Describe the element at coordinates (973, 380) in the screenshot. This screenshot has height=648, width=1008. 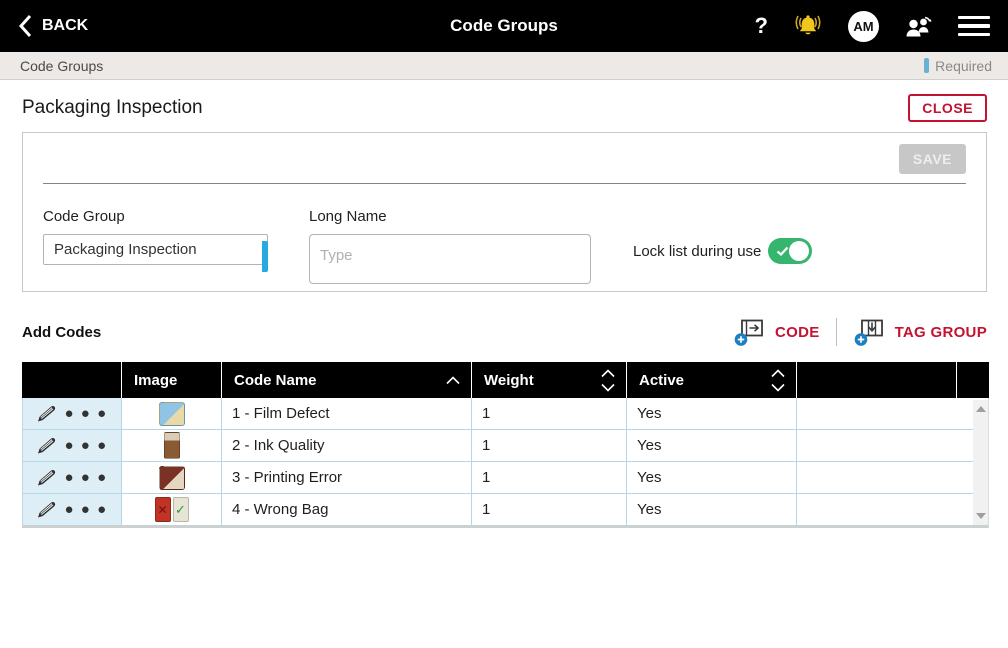
I see `col-scroll-gutter` at that location.